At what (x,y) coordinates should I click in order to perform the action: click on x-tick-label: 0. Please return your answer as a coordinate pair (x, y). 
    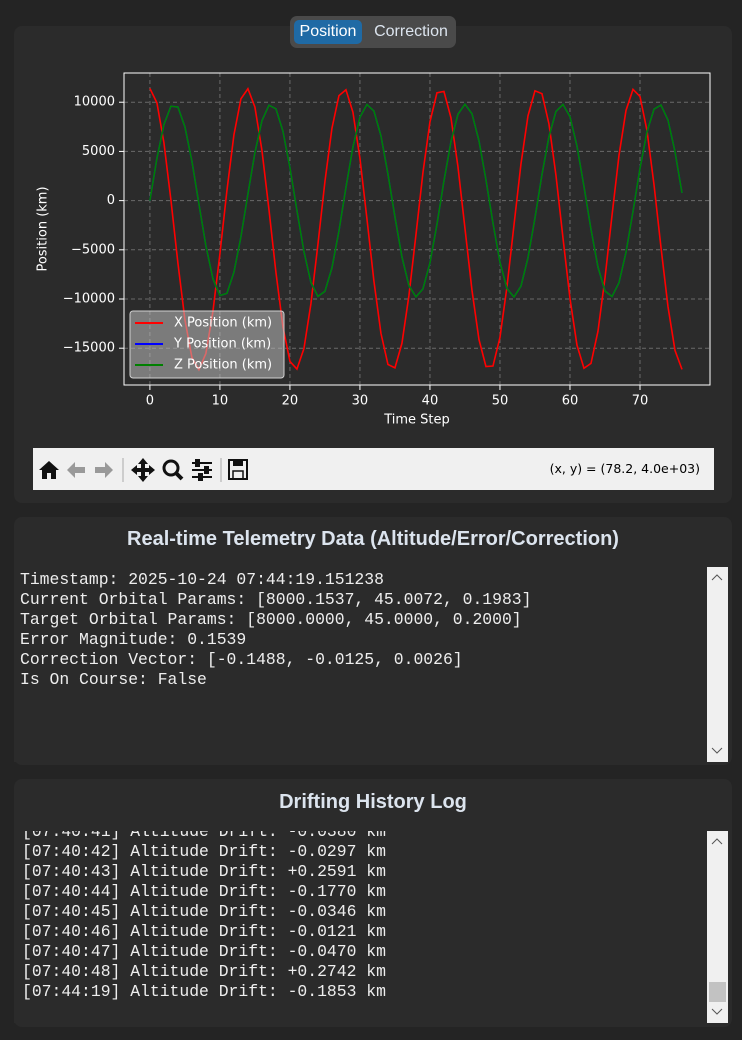
    Looking at the image, I should click on (150, 401).